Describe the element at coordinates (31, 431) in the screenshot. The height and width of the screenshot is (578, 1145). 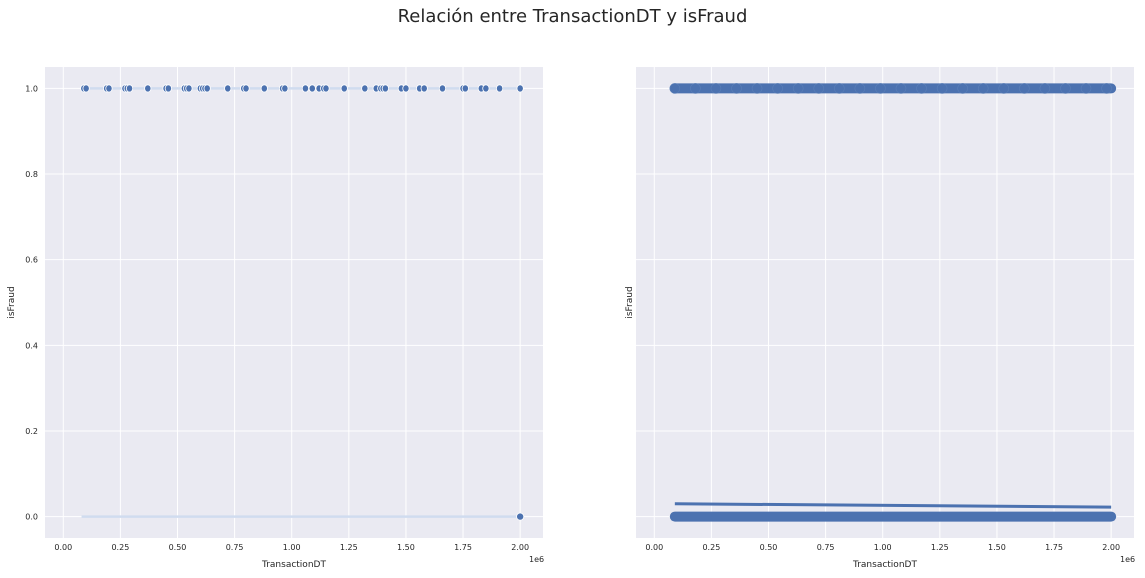
I see `y-tick-label: 0.2` at that location.